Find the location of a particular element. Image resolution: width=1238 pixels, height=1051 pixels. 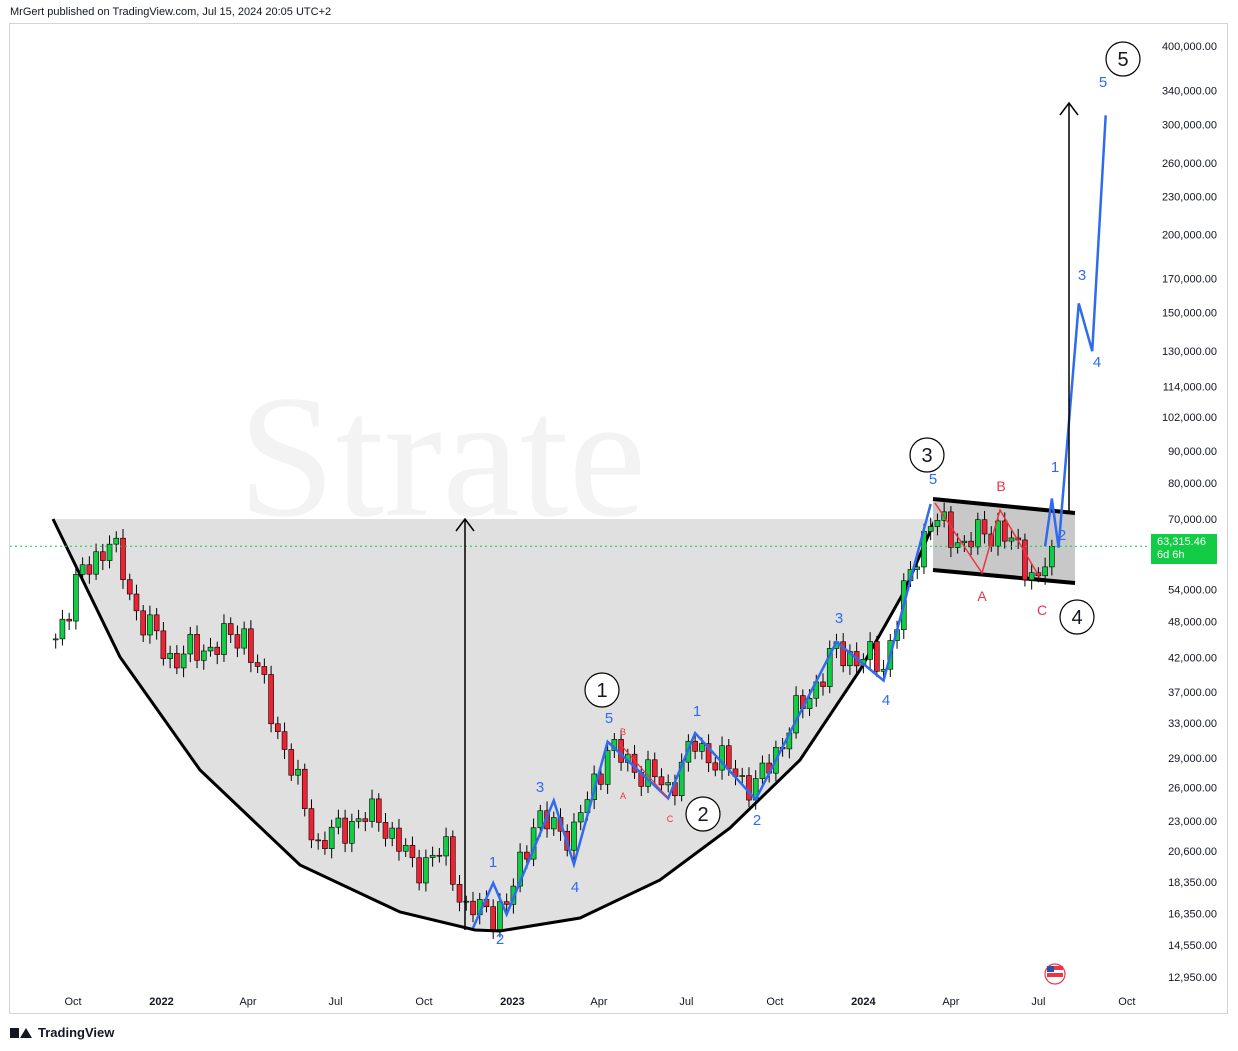

y-axis-tick-label: 29,000.00 is located at coordinates (1192, 759).